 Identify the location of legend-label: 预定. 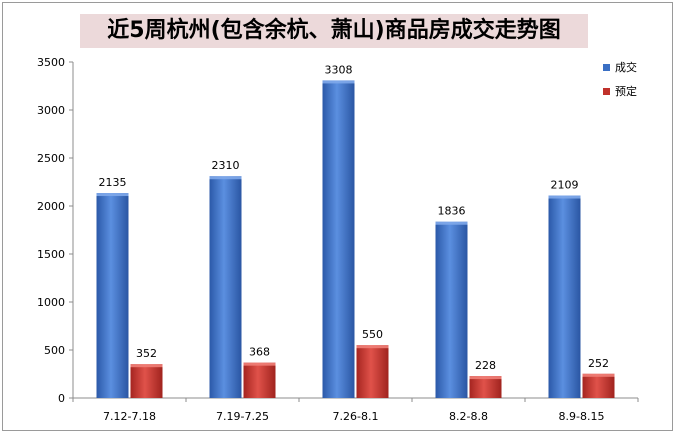
(626, 91).